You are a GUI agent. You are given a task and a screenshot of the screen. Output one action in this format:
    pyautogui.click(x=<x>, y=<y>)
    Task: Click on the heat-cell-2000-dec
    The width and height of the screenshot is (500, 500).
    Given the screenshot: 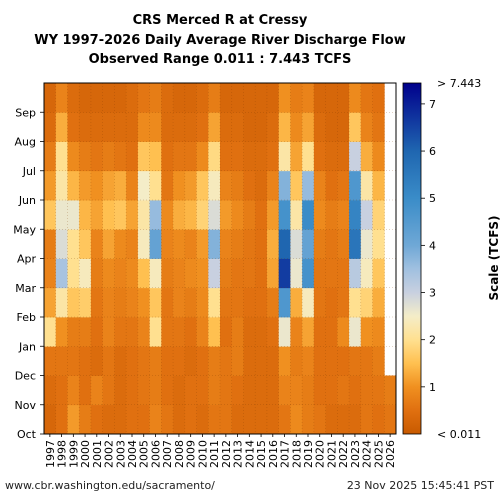 What is the action you would take?
    pyautogui.click(x=85, y=361)
    